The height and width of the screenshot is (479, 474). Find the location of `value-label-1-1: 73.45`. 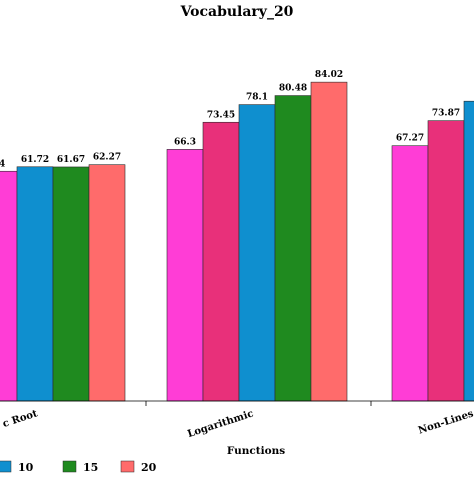

value-label-1-1: 73.45 is located at coordinates (221, 115).